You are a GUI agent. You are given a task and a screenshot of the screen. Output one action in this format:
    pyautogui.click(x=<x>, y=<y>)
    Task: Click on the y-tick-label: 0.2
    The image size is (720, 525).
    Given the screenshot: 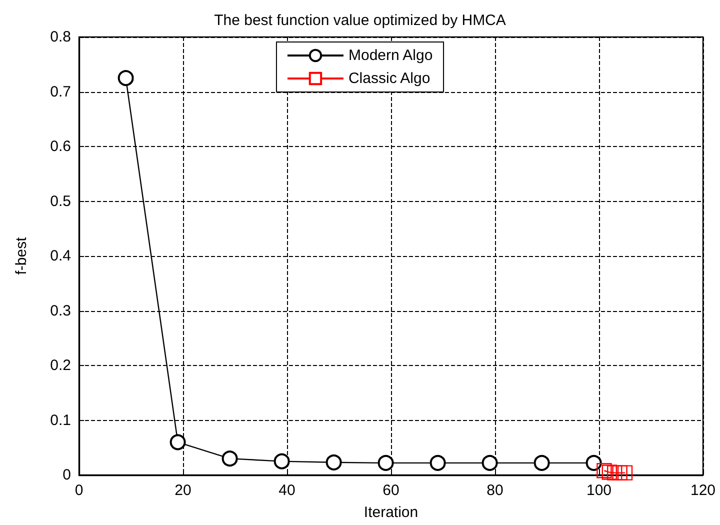 What is the action you would take?
    pyautogui.click(x=60, y=365)
    